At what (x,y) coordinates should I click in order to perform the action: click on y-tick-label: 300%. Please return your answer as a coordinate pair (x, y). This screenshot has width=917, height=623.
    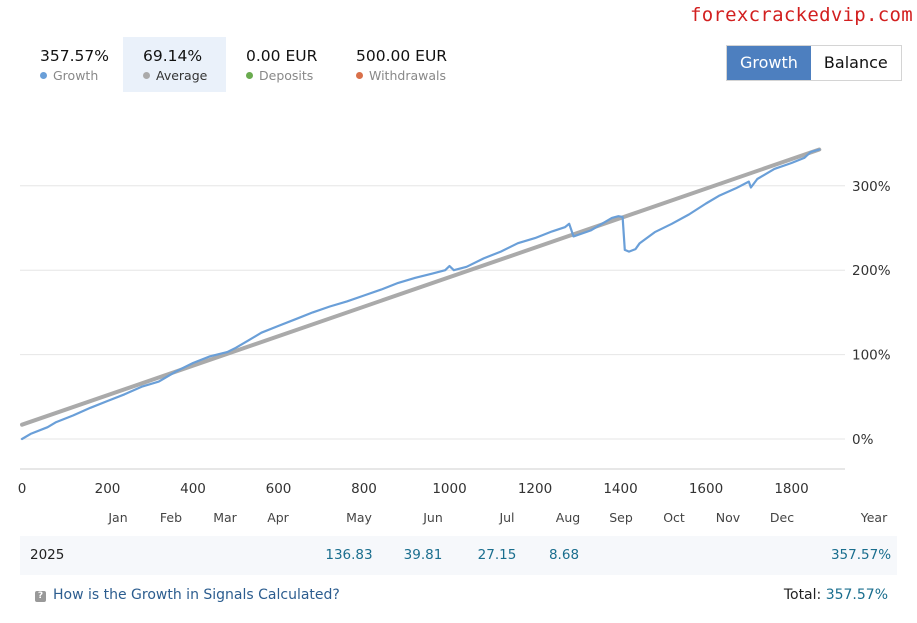
    Looking at the image, I should click on (871, 187).